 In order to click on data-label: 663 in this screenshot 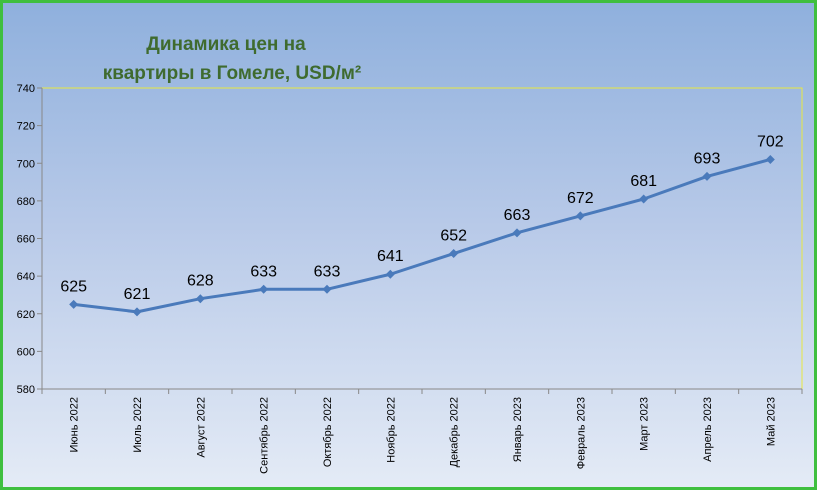, I will do `click(517, 215)`.